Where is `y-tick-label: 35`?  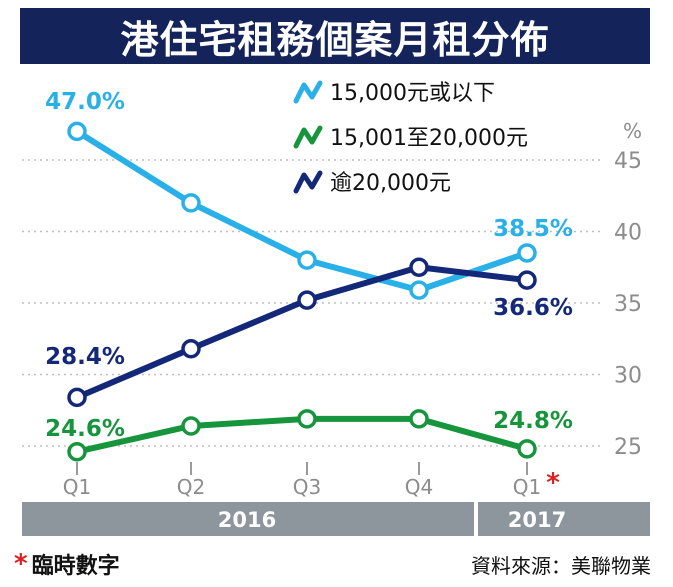 y-tick-label: 35 is located at coordinates (628, 304).